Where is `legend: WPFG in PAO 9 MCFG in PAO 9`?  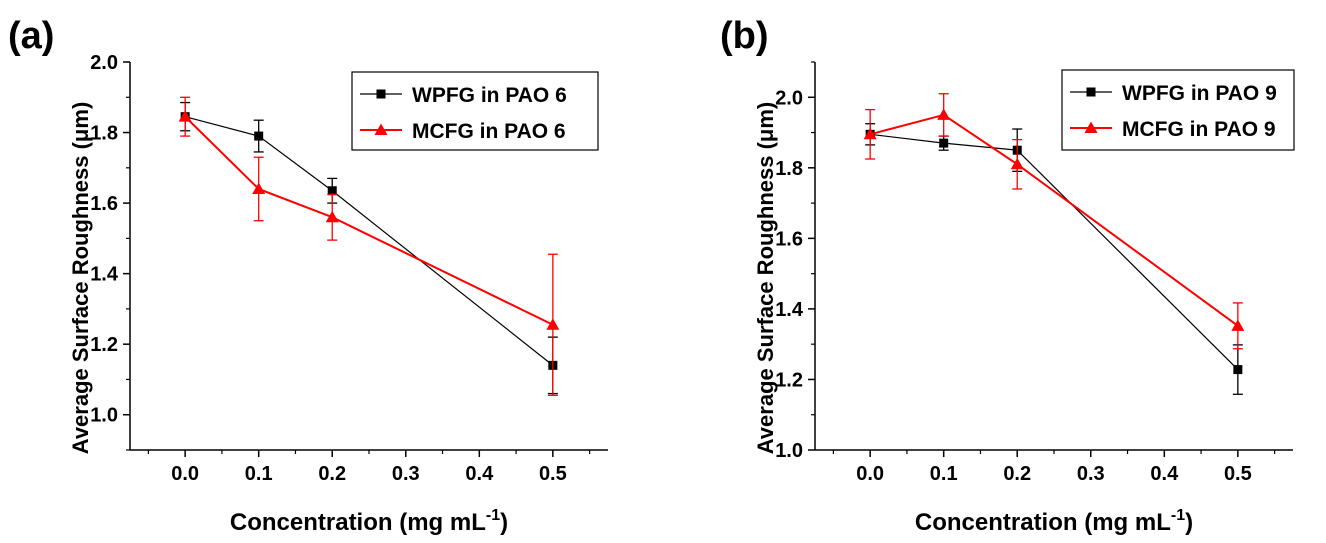
legend: WPFG in PAO 9 MCFG in PAO 9 is located at coordinates (1178, 110).